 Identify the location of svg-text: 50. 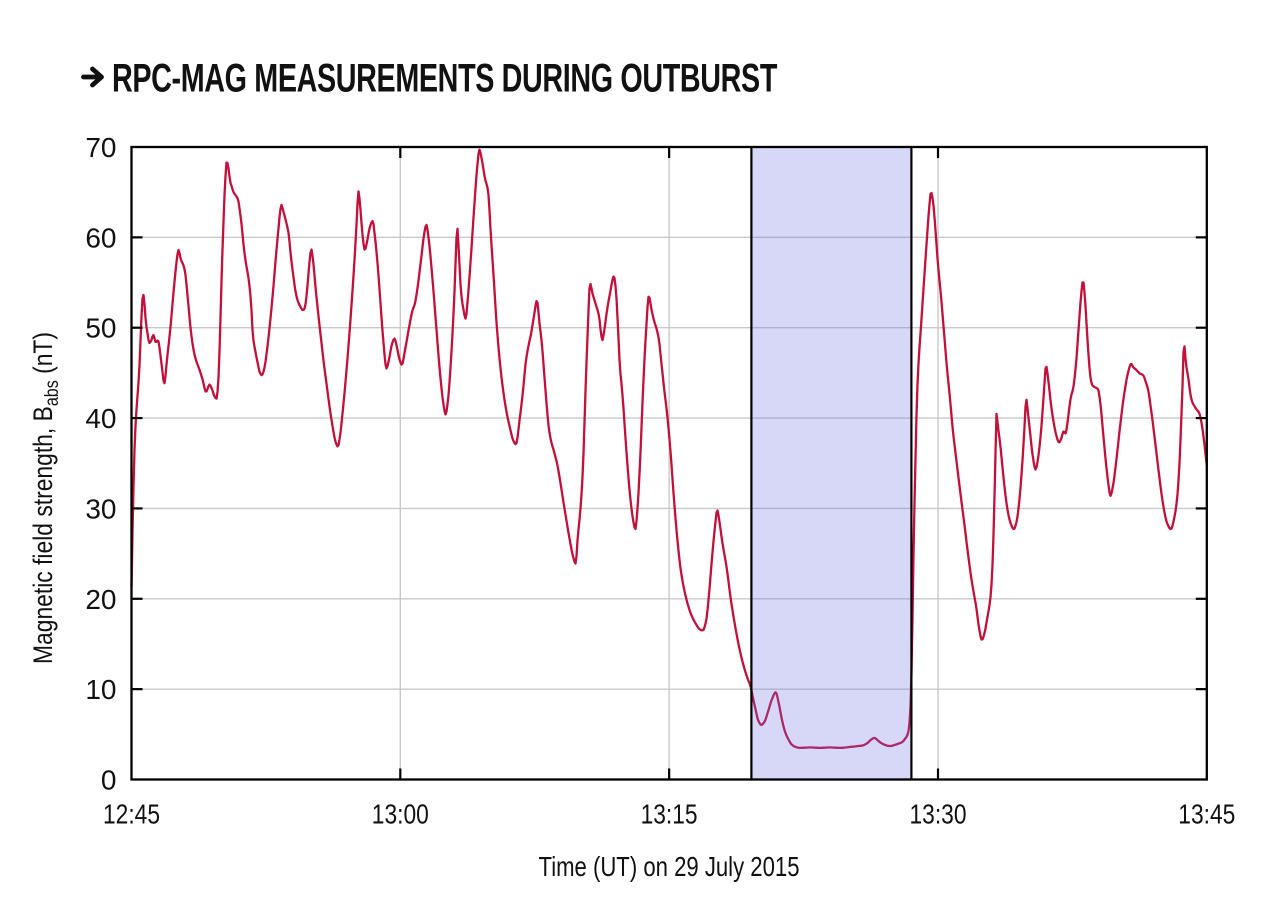
(100, 328).